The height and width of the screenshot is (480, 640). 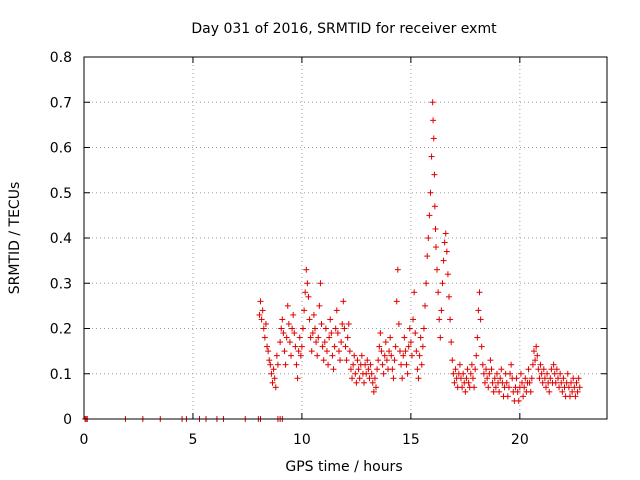 What do you see at coordinates (520, 440) in the screenshot?
I see `x-tick-label: 20` at bounding box center [520, 440].